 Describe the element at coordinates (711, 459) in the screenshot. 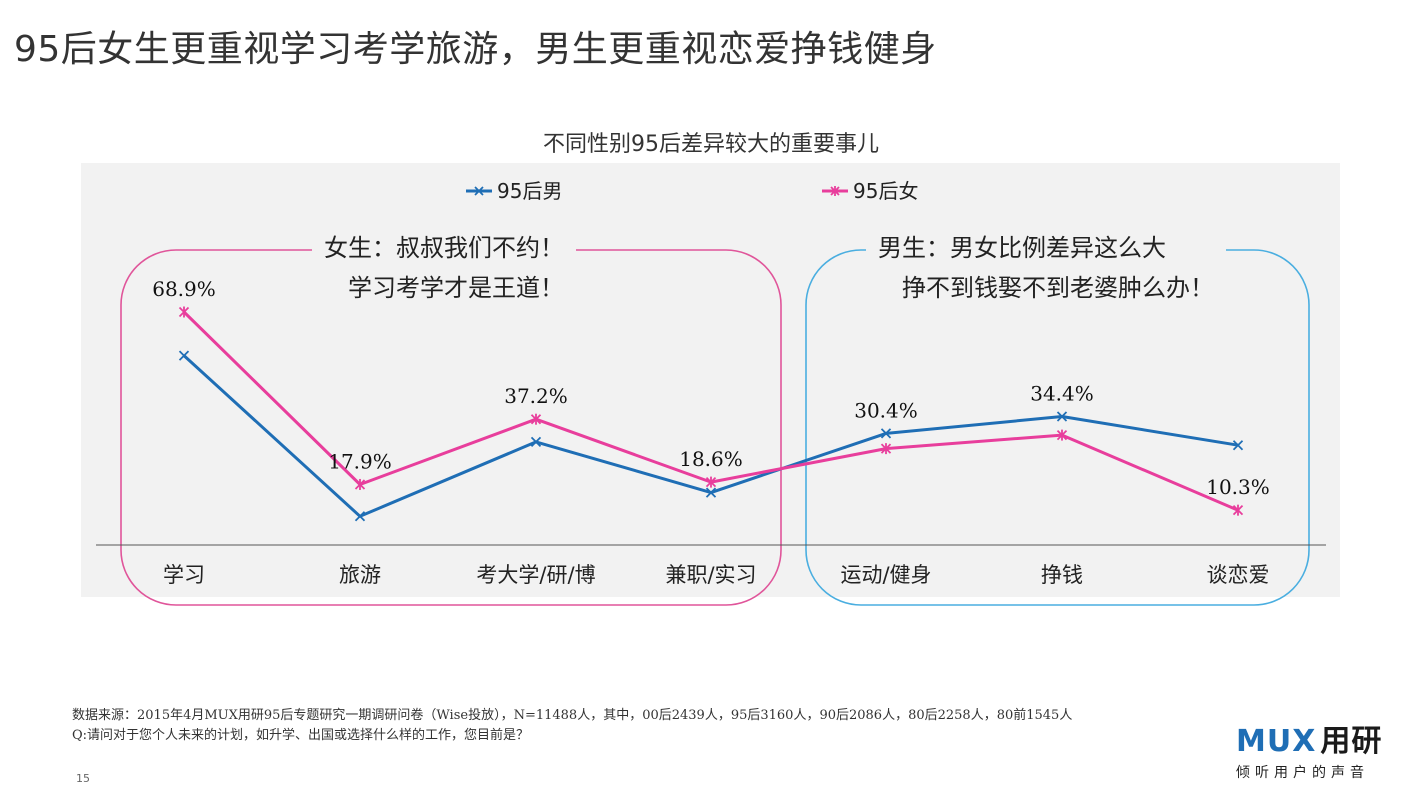

I see `data-label: 18.6%` at that location.